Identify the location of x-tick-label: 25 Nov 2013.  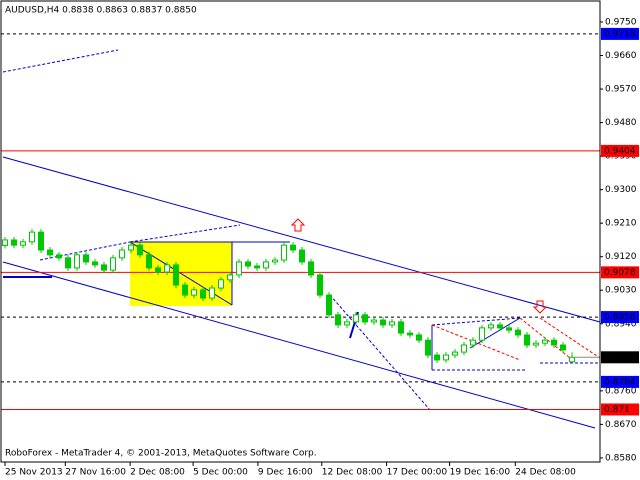
(34, 473).